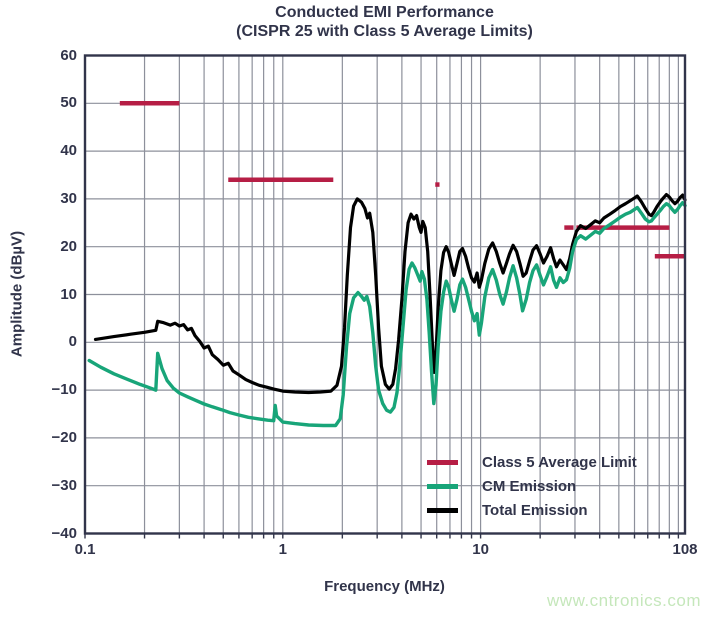 This screenshot has width=708, height=617. I want to click on y-tick-label: 0, so click(72, 342).